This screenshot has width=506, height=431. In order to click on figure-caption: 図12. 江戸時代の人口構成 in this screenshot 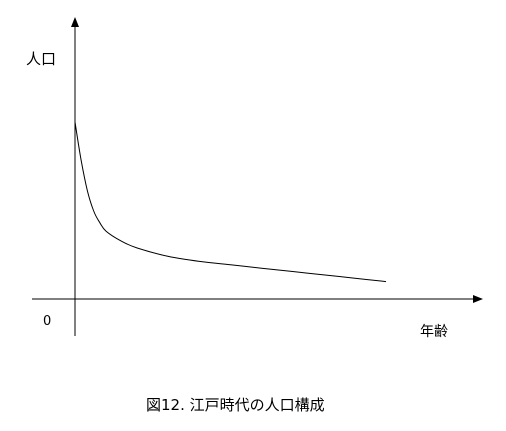, I will do `click(235, 405)`.